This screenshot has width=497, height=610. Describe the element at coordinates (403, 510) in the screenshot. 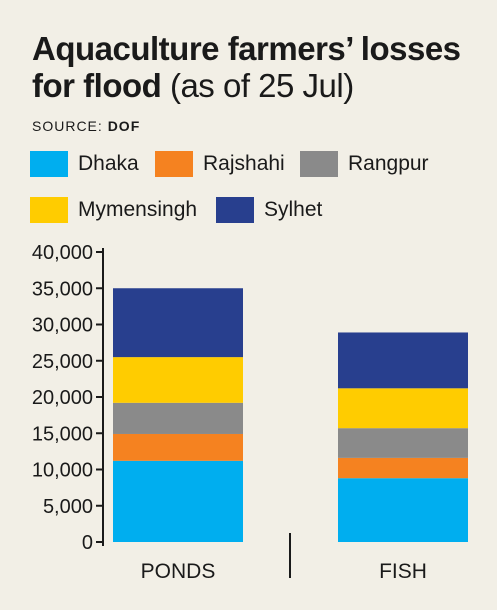

I see `bar-segment-fish-dhaka` at that location.